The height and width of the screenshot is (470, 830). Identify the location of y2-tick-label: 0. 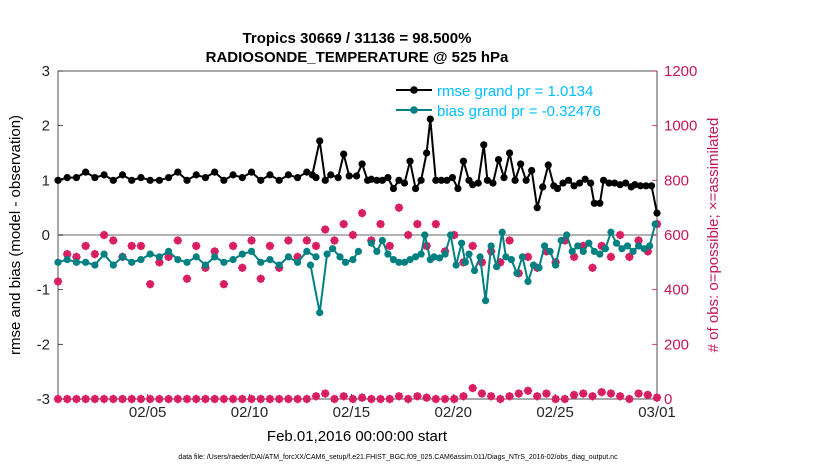
(668, 399).